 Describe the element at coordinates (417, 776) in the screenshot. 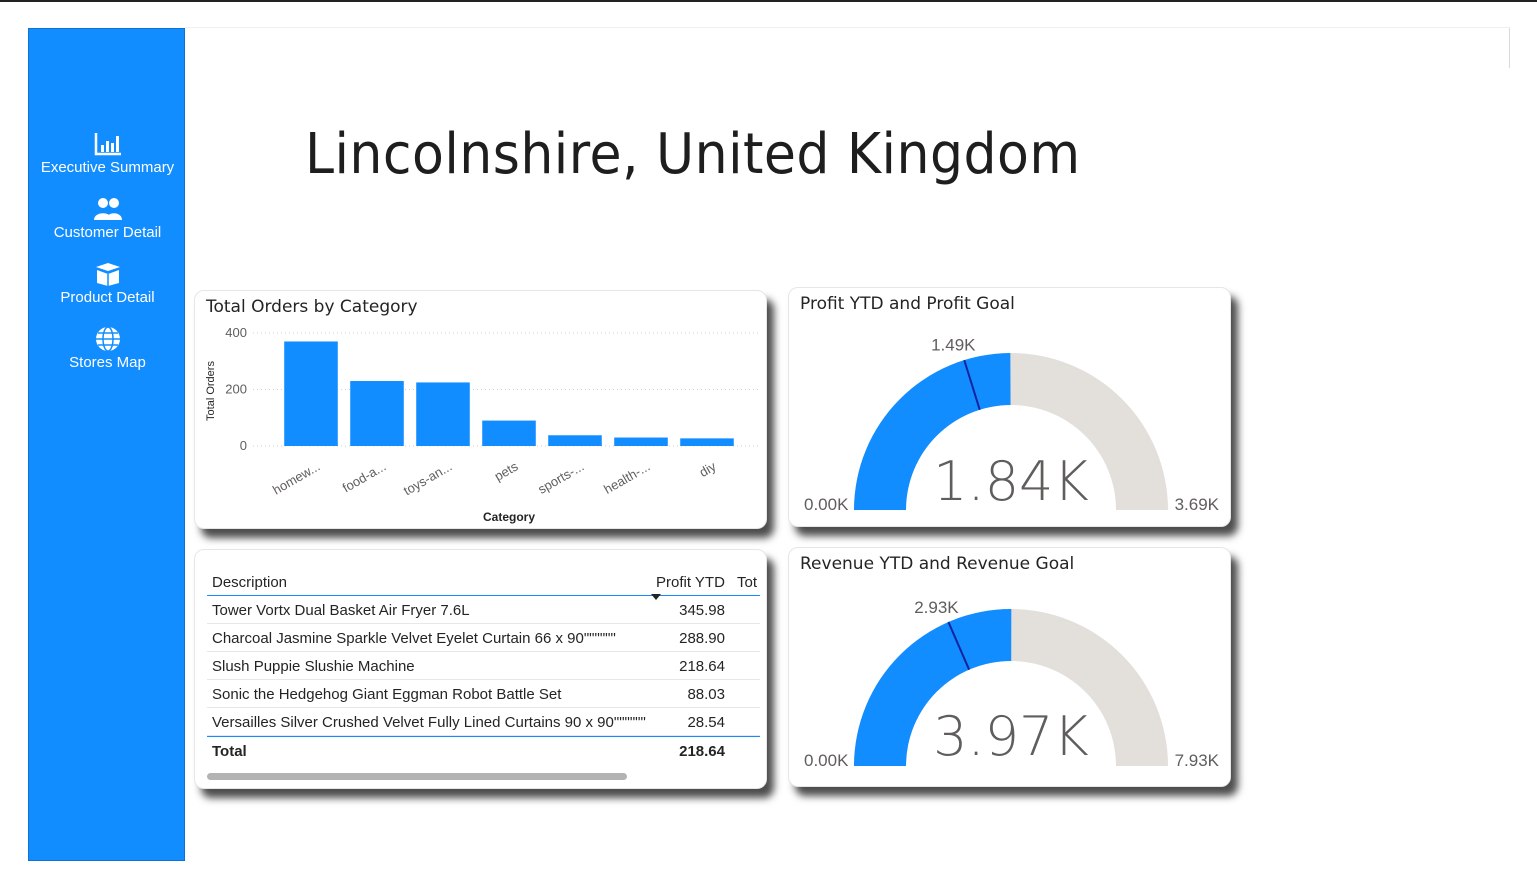

I see `horizontal-scrollbar` at that location.